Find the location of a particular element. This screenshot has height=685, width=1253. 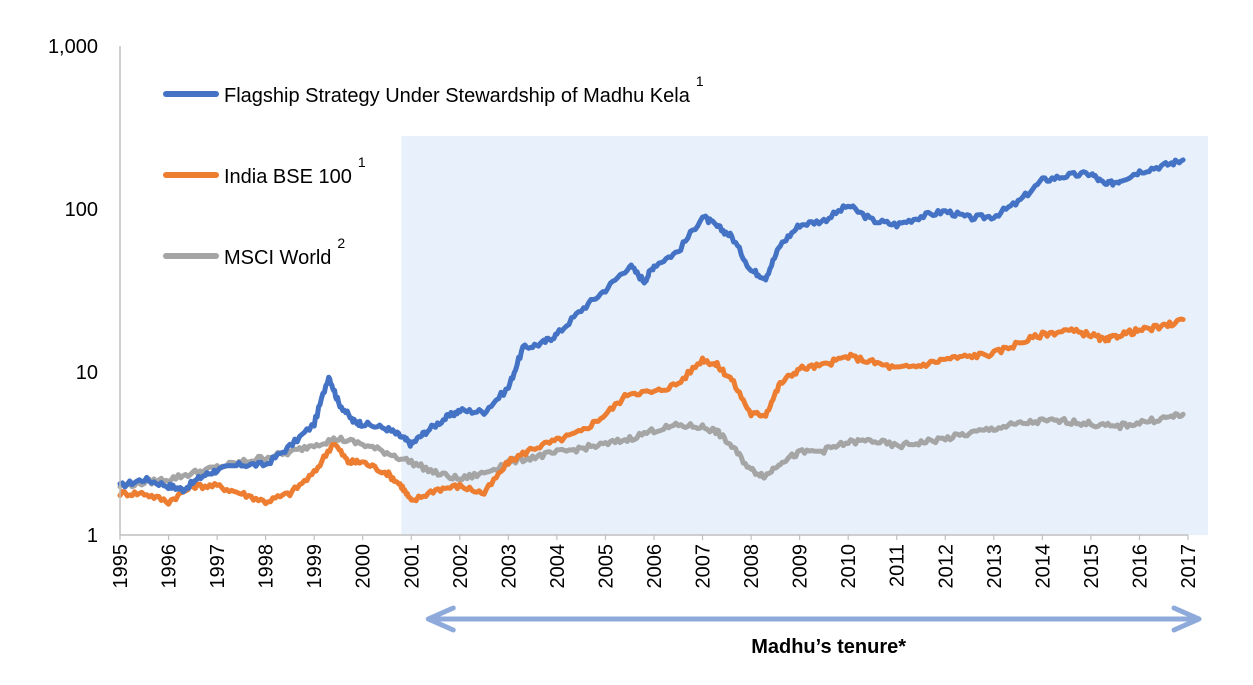

x-tick-label: 2017 is located at coordinates (1189, 566).